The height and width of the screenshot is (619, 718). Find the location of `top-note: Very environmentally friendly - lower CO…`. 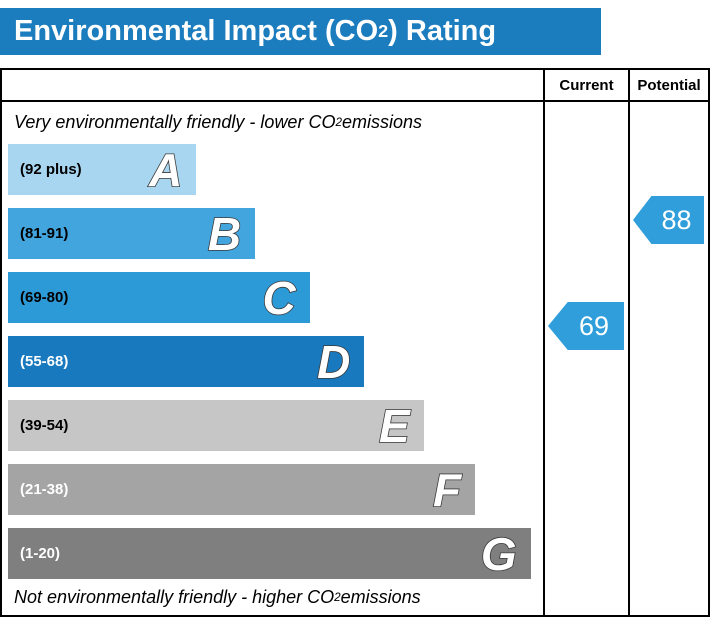

top-note: Very environmentally friendly - lower CO… is located at coordinates (272, 122).